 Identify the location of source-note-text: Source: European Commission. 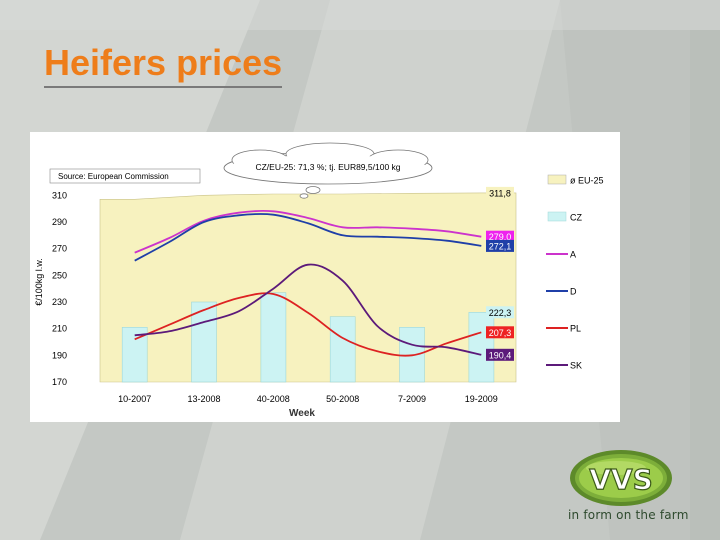
(113, 176).